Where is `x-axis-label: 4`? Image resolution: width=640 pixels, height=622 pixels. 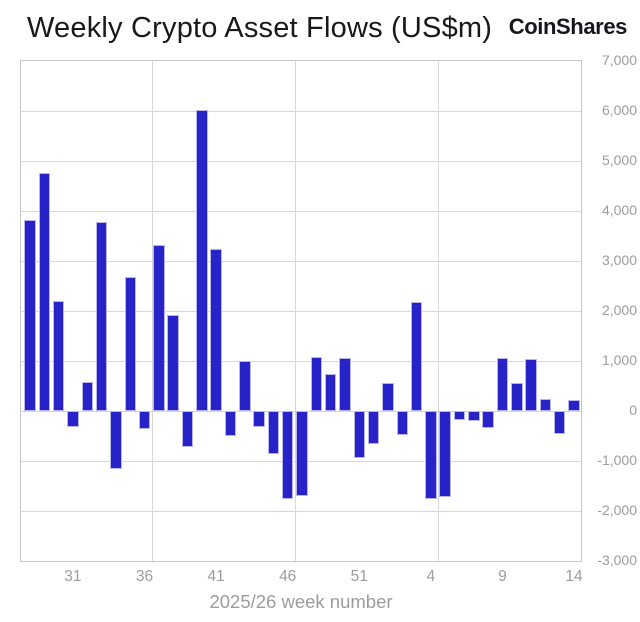 x-axis-label: 4 is located at coordinates (431, 576).